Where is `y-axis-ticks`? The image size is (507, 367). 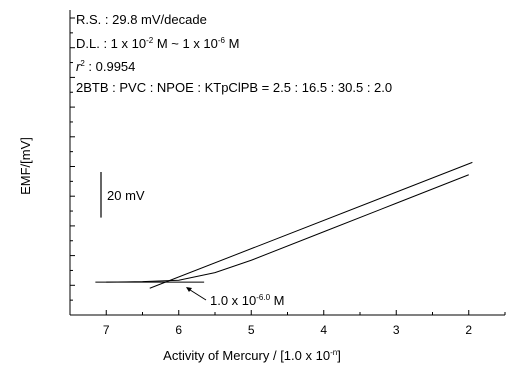
y-axis-ticks is located at coordinates (72, 159).